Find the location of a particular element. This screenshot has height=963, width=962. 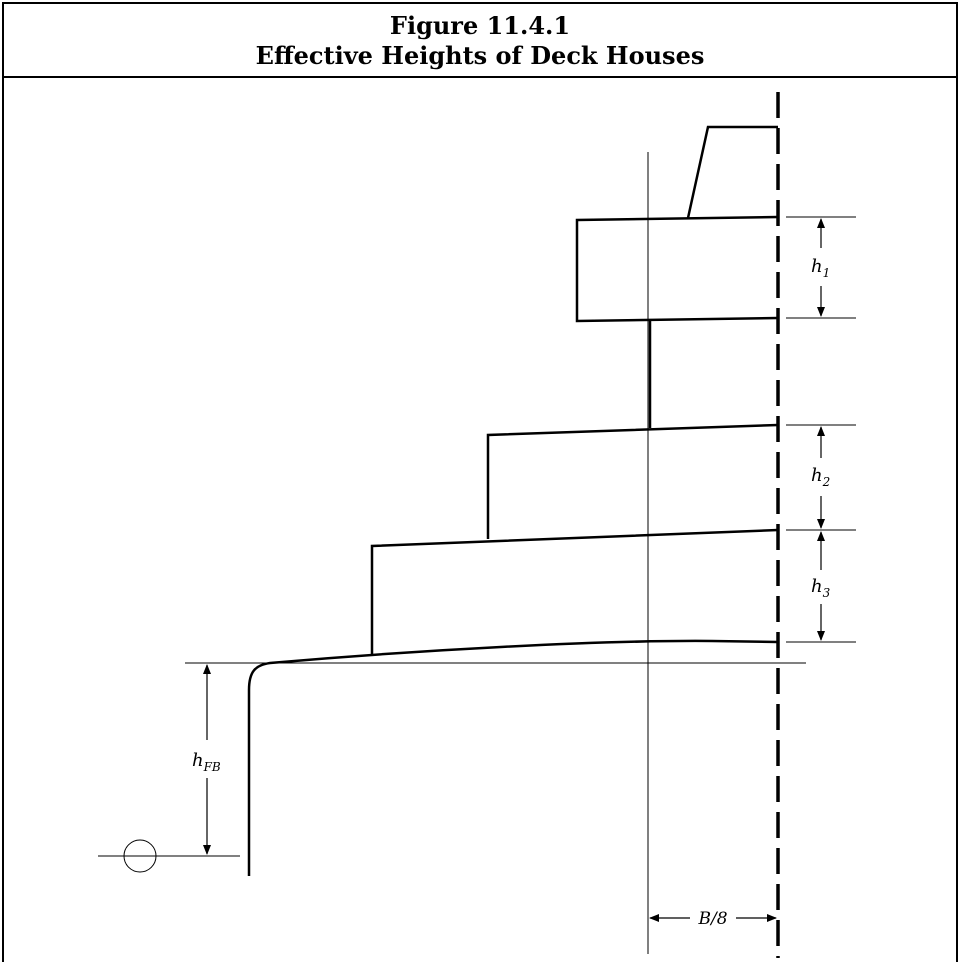

b8-label: B/8 is located at coordinates (712, 919).